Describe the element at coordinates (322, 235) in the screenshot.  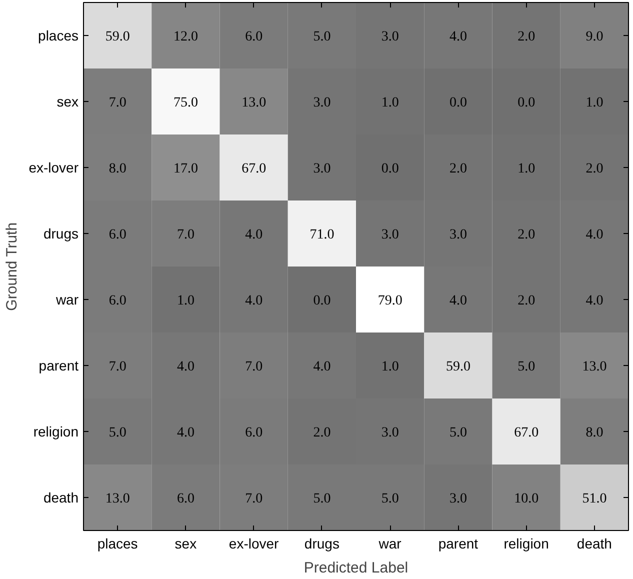
I see `data-label: 71.0` at that location.